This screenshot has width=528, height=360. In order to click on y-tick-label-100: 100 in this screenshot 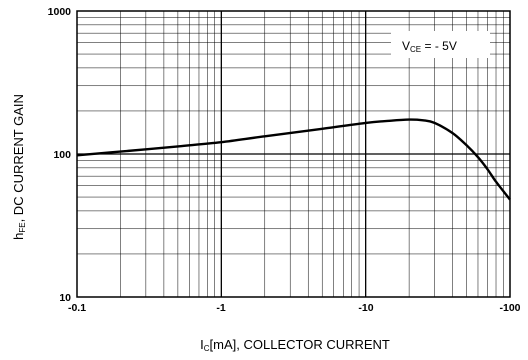, I will do `click(62, 155)`.